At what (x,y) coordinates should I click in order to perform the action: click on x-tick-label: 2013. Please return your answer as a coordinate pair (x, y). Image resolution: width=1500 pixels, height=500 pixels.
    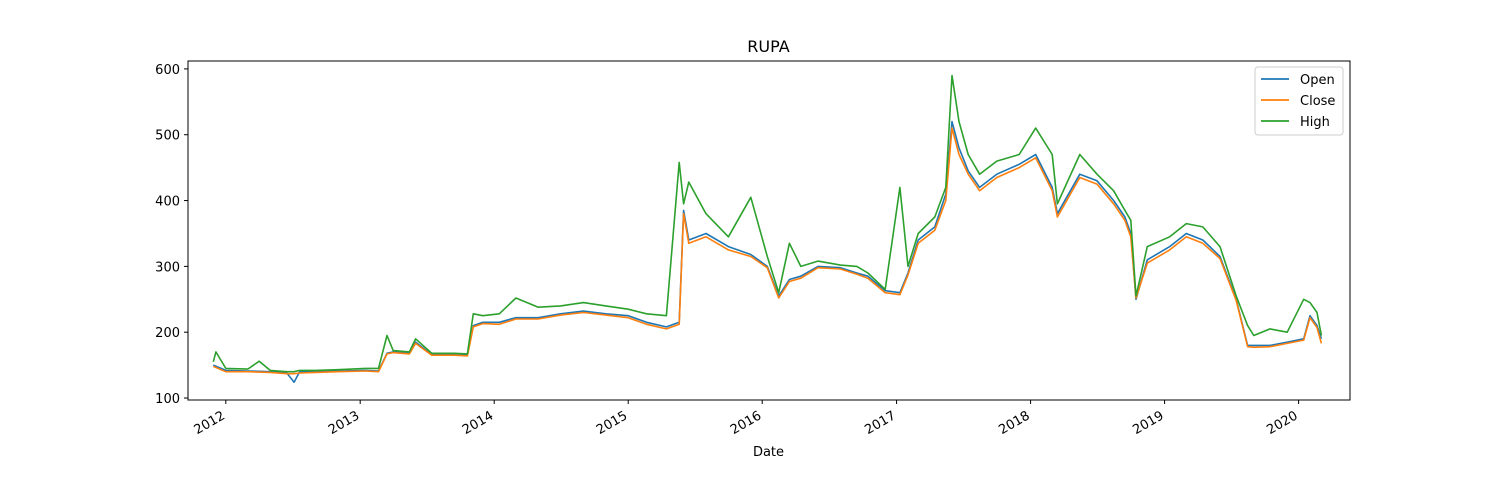
    Looking at the image, I should click on (344, 423).